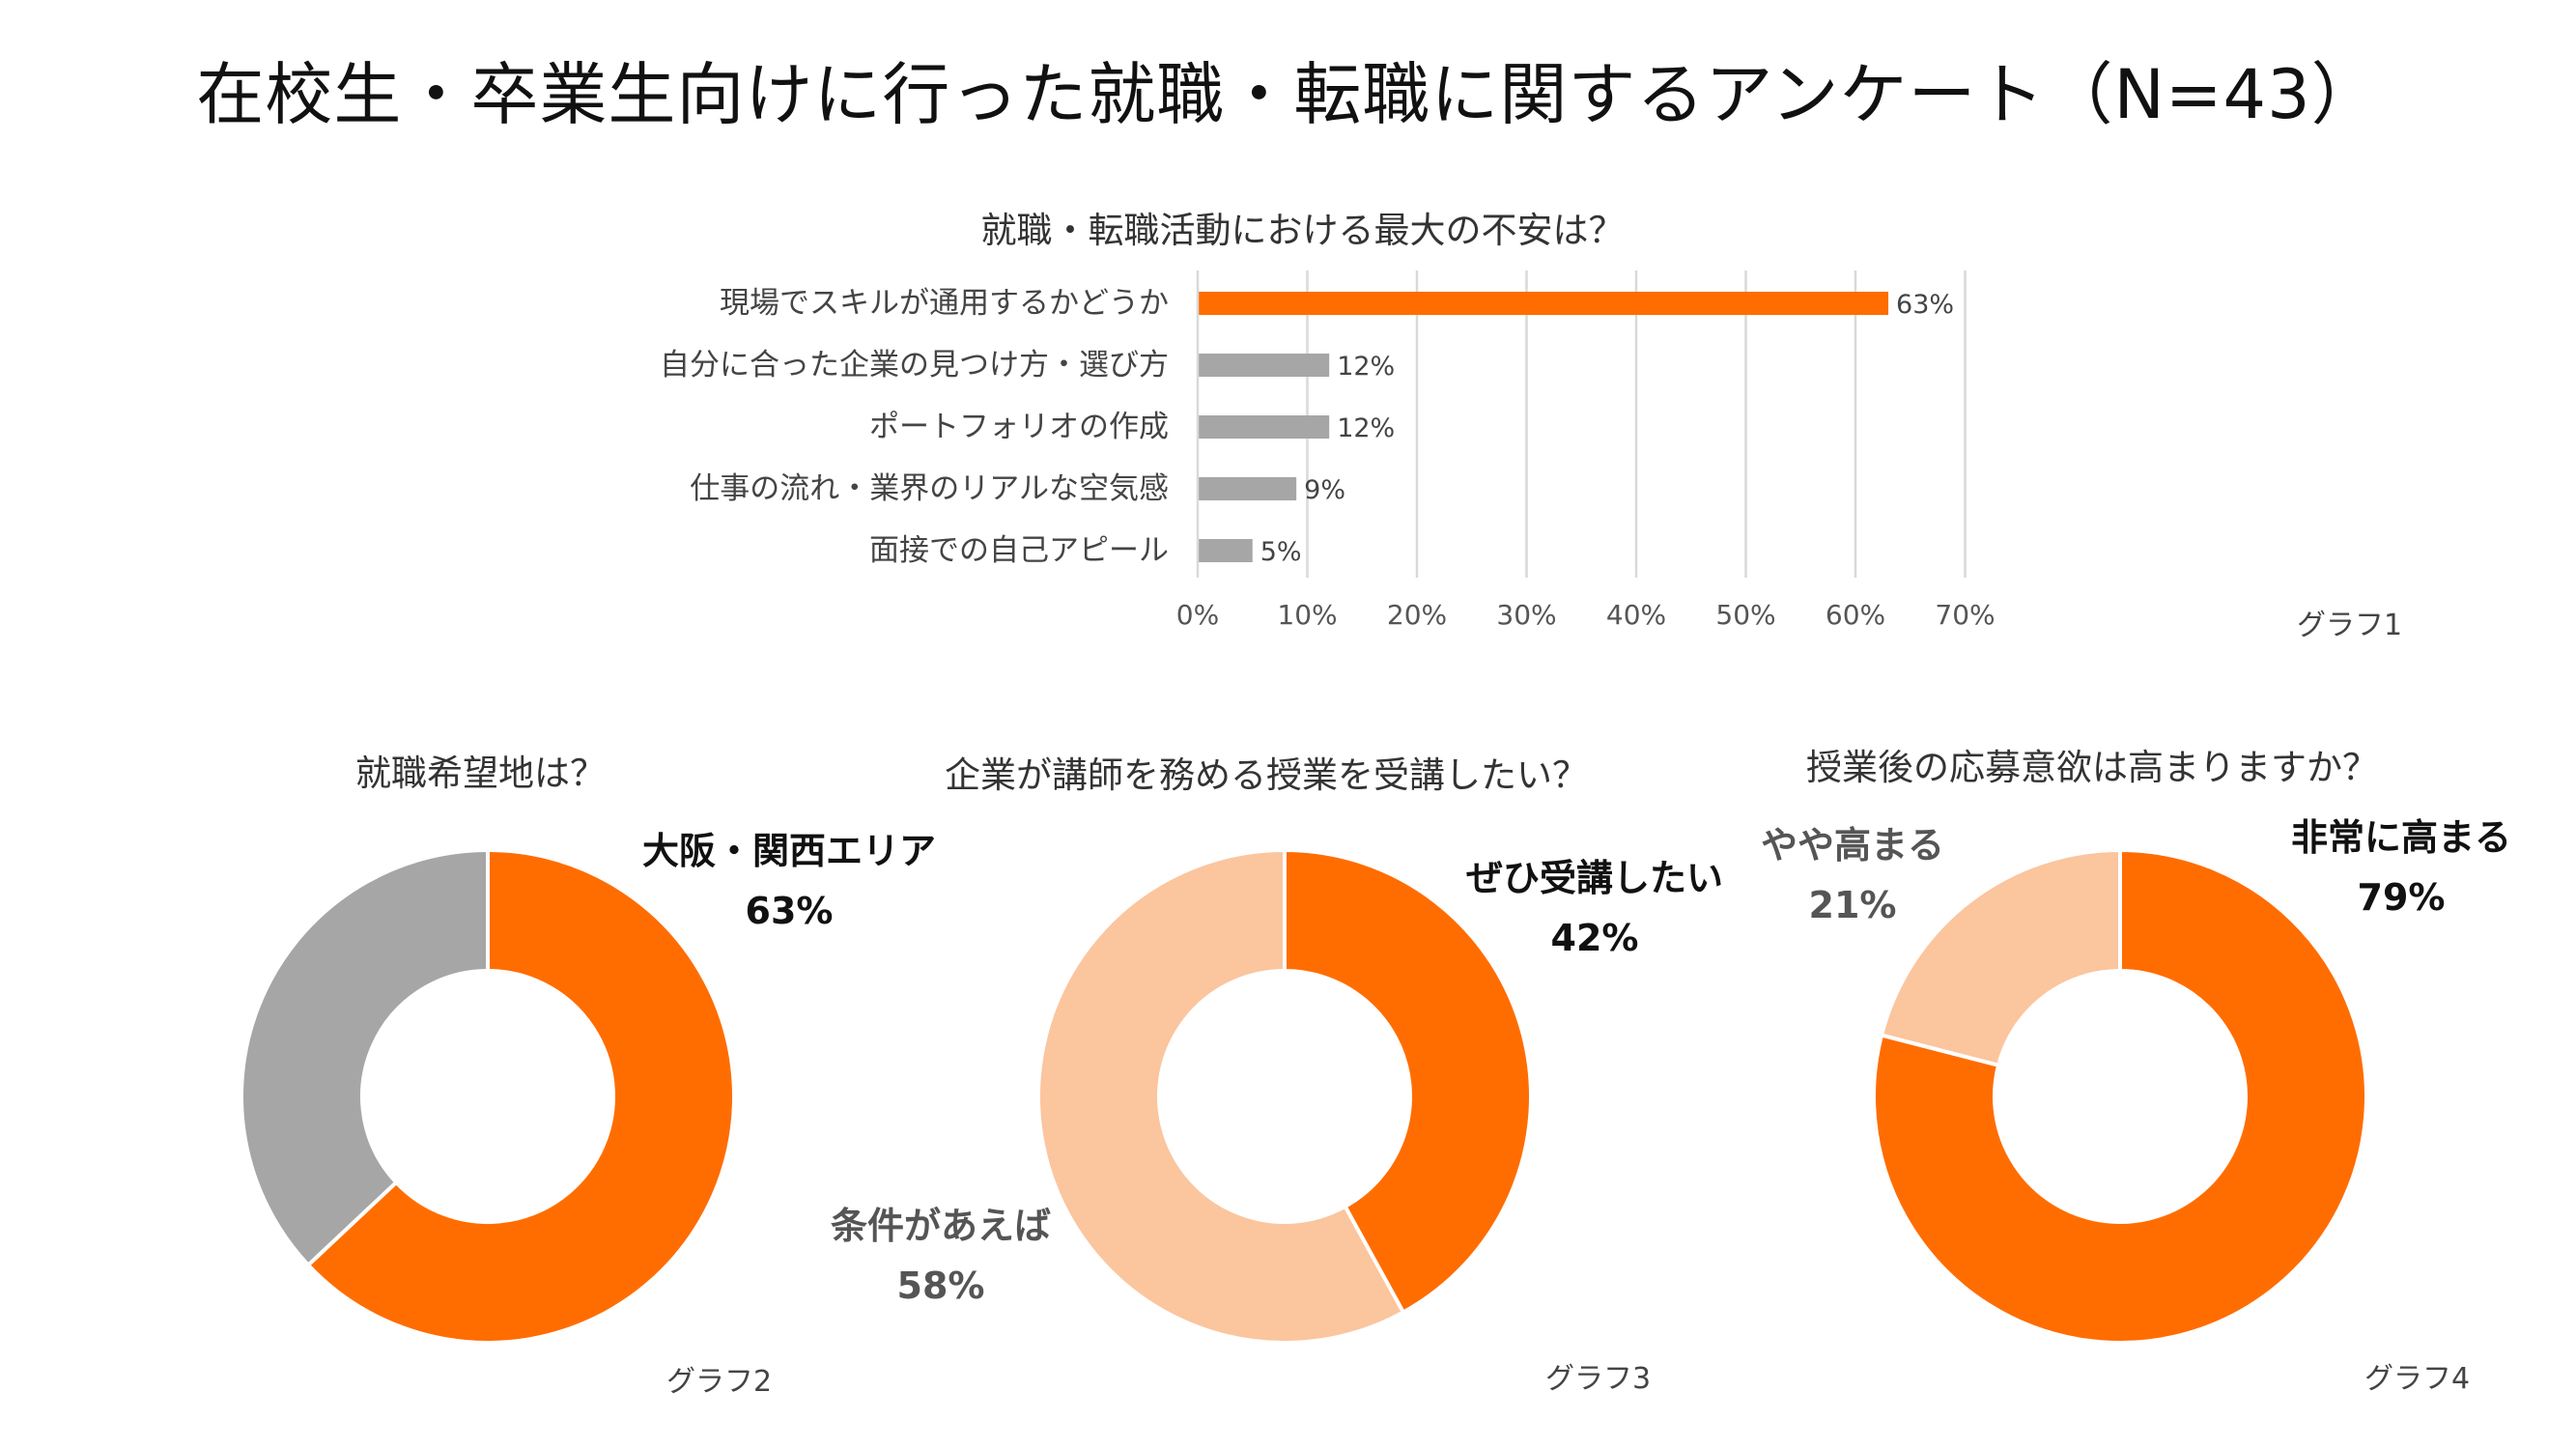 The height and width of the screenshot is (1449, 2576). What do you see at coordinates (1197, 615) in the screenshot?
I see `x-tick-label: 0%` at bounding box center [1197, 615].